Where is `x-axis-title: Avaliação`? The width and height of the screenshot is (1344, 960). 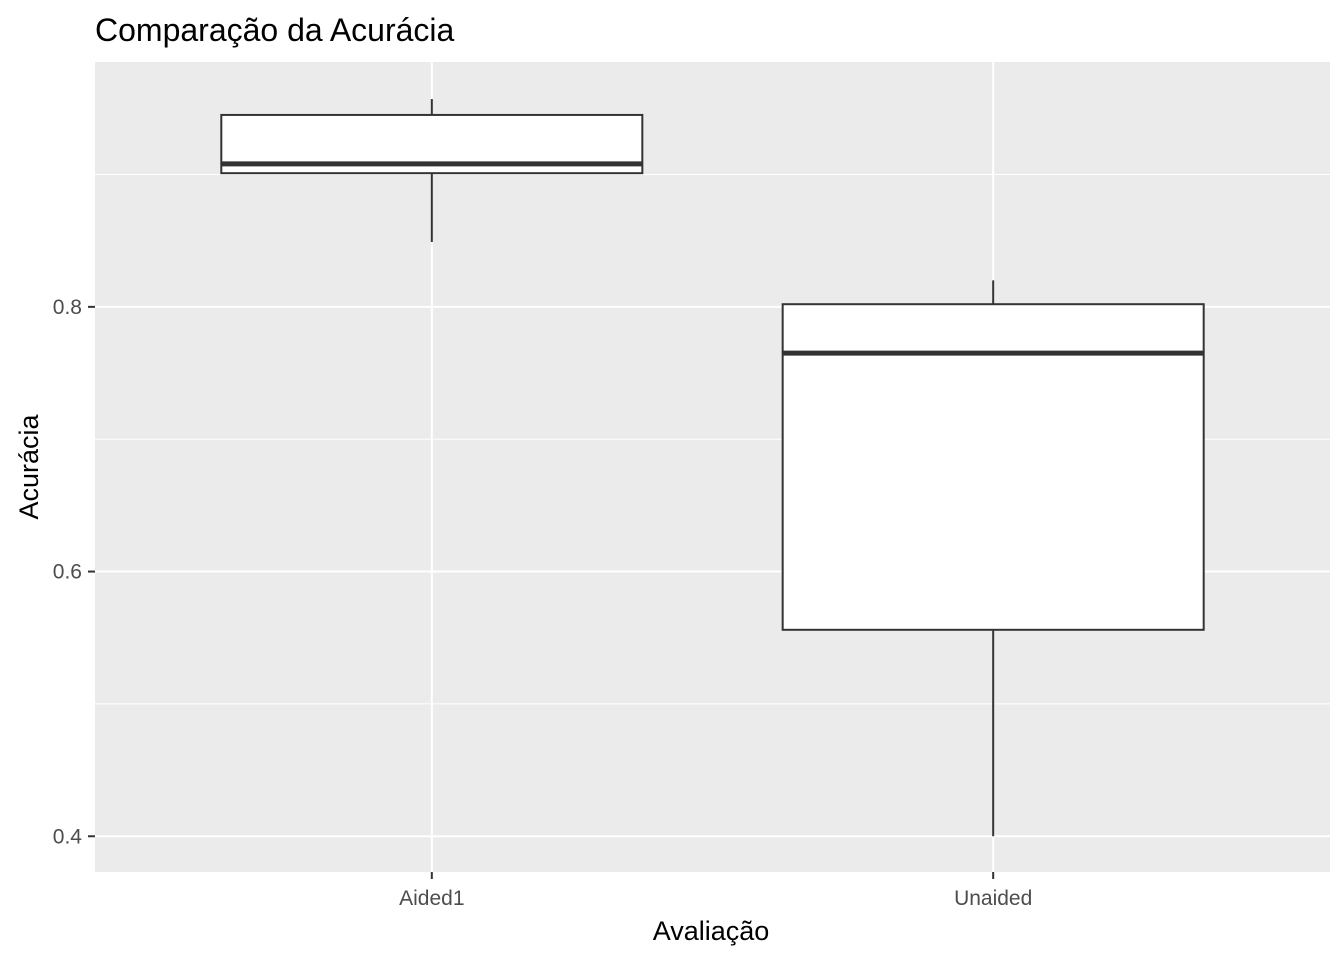 x-axis-title: Avaliação is located at coordinates (711, 931).